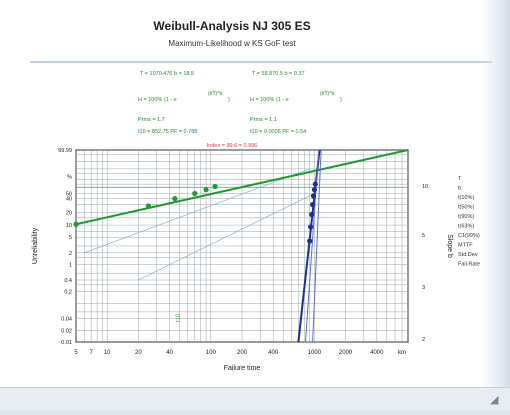 This screenshot has height=415, width=510. I want to click on confidence-bound-line, so click(317, 246).